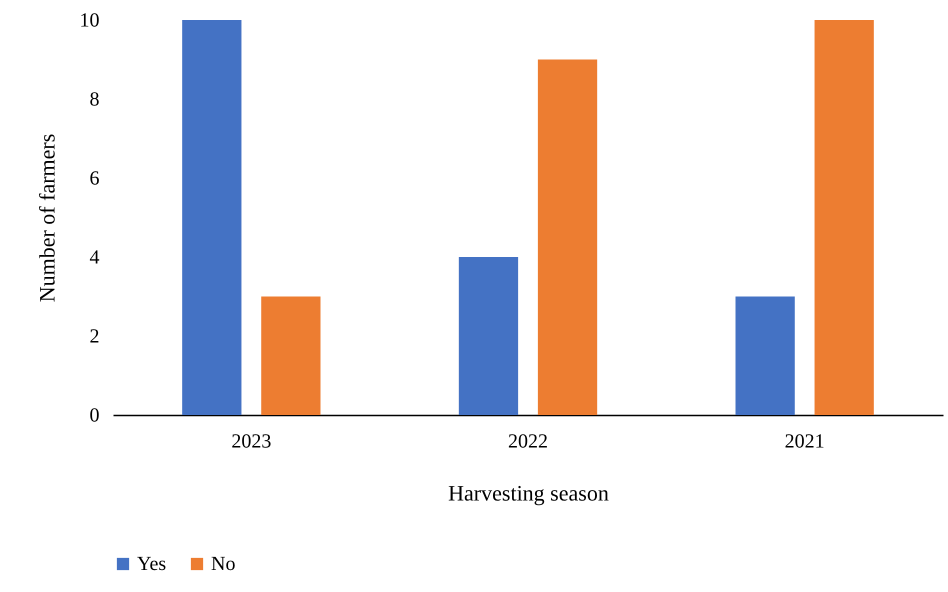 This screenshot has height=592, width=948. Describe the element at coordinates (223, 564) in the screenshot. I see `legend-label: No` at that location.